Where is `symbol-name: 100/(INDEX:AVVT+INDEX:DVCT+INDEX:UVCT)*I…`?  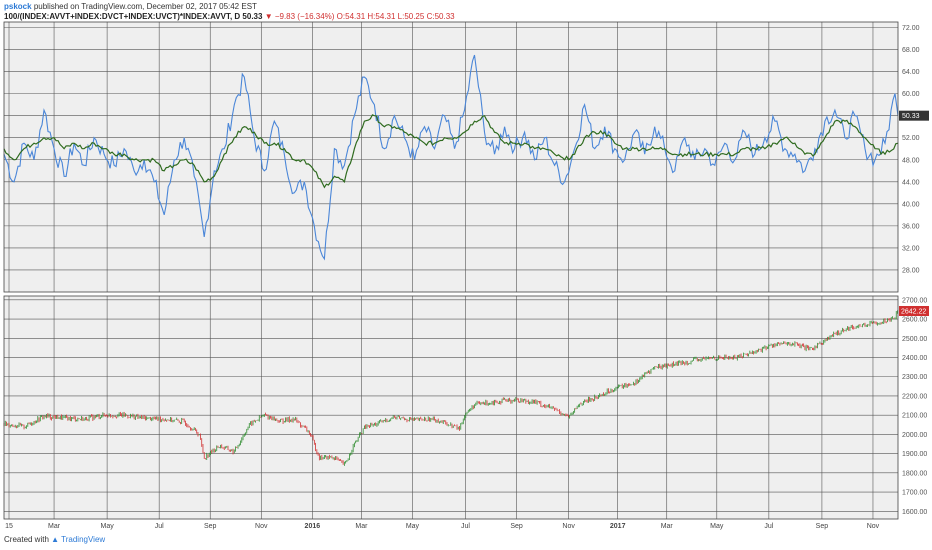
symbol-name: 100/(INDEX:AVVT+INDEX:DVCT+INDEX:UVCT)*I… is located at coordinates (122, 16).